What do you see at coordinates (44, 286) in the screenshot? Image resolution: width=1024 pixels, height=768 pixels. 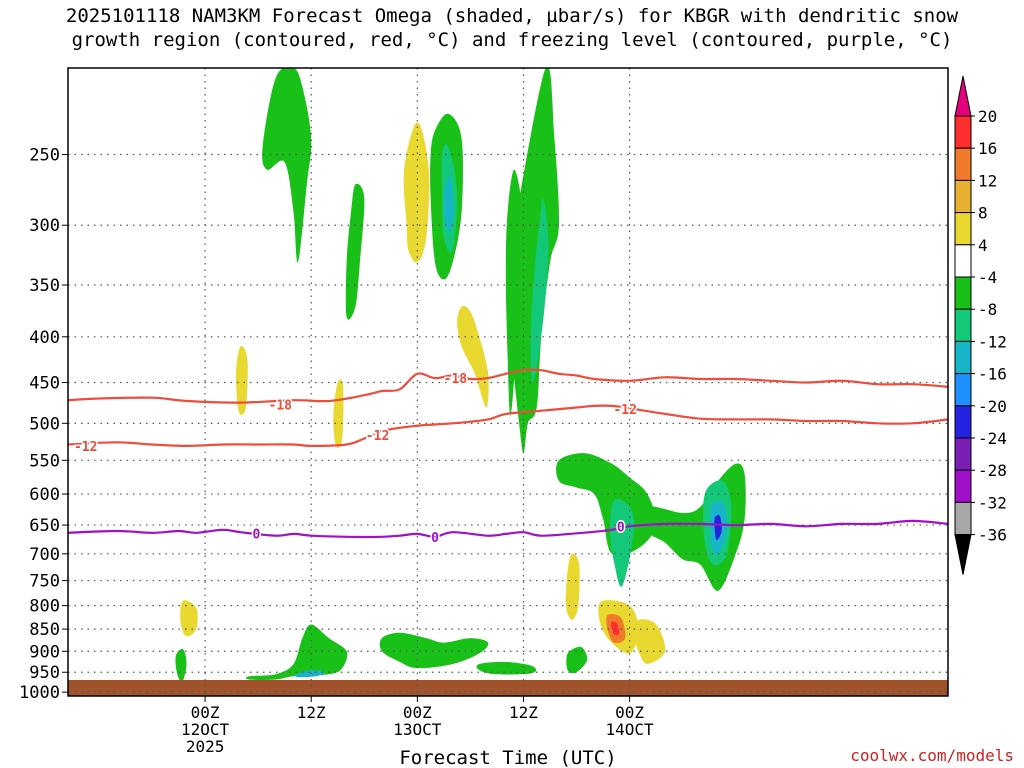 I see `y-tick-label: 350` at bounding box center [44, 286].